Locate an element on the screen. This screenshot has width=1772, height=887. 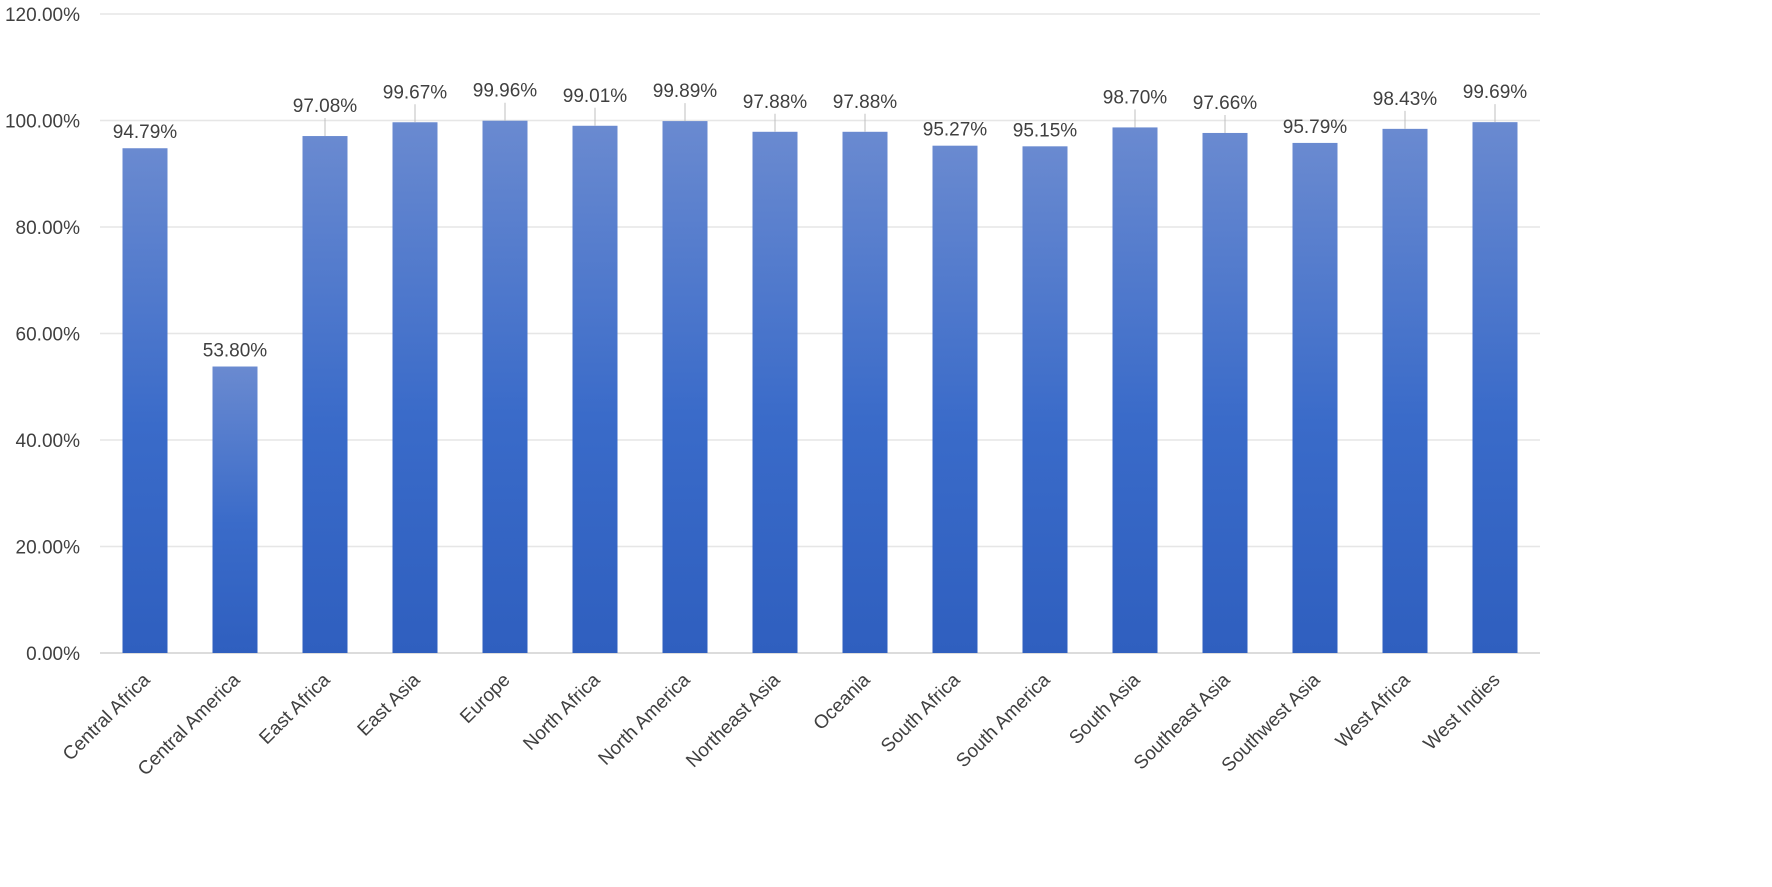
y-tick-label: 0.00% is located at coordinates (53, 654).